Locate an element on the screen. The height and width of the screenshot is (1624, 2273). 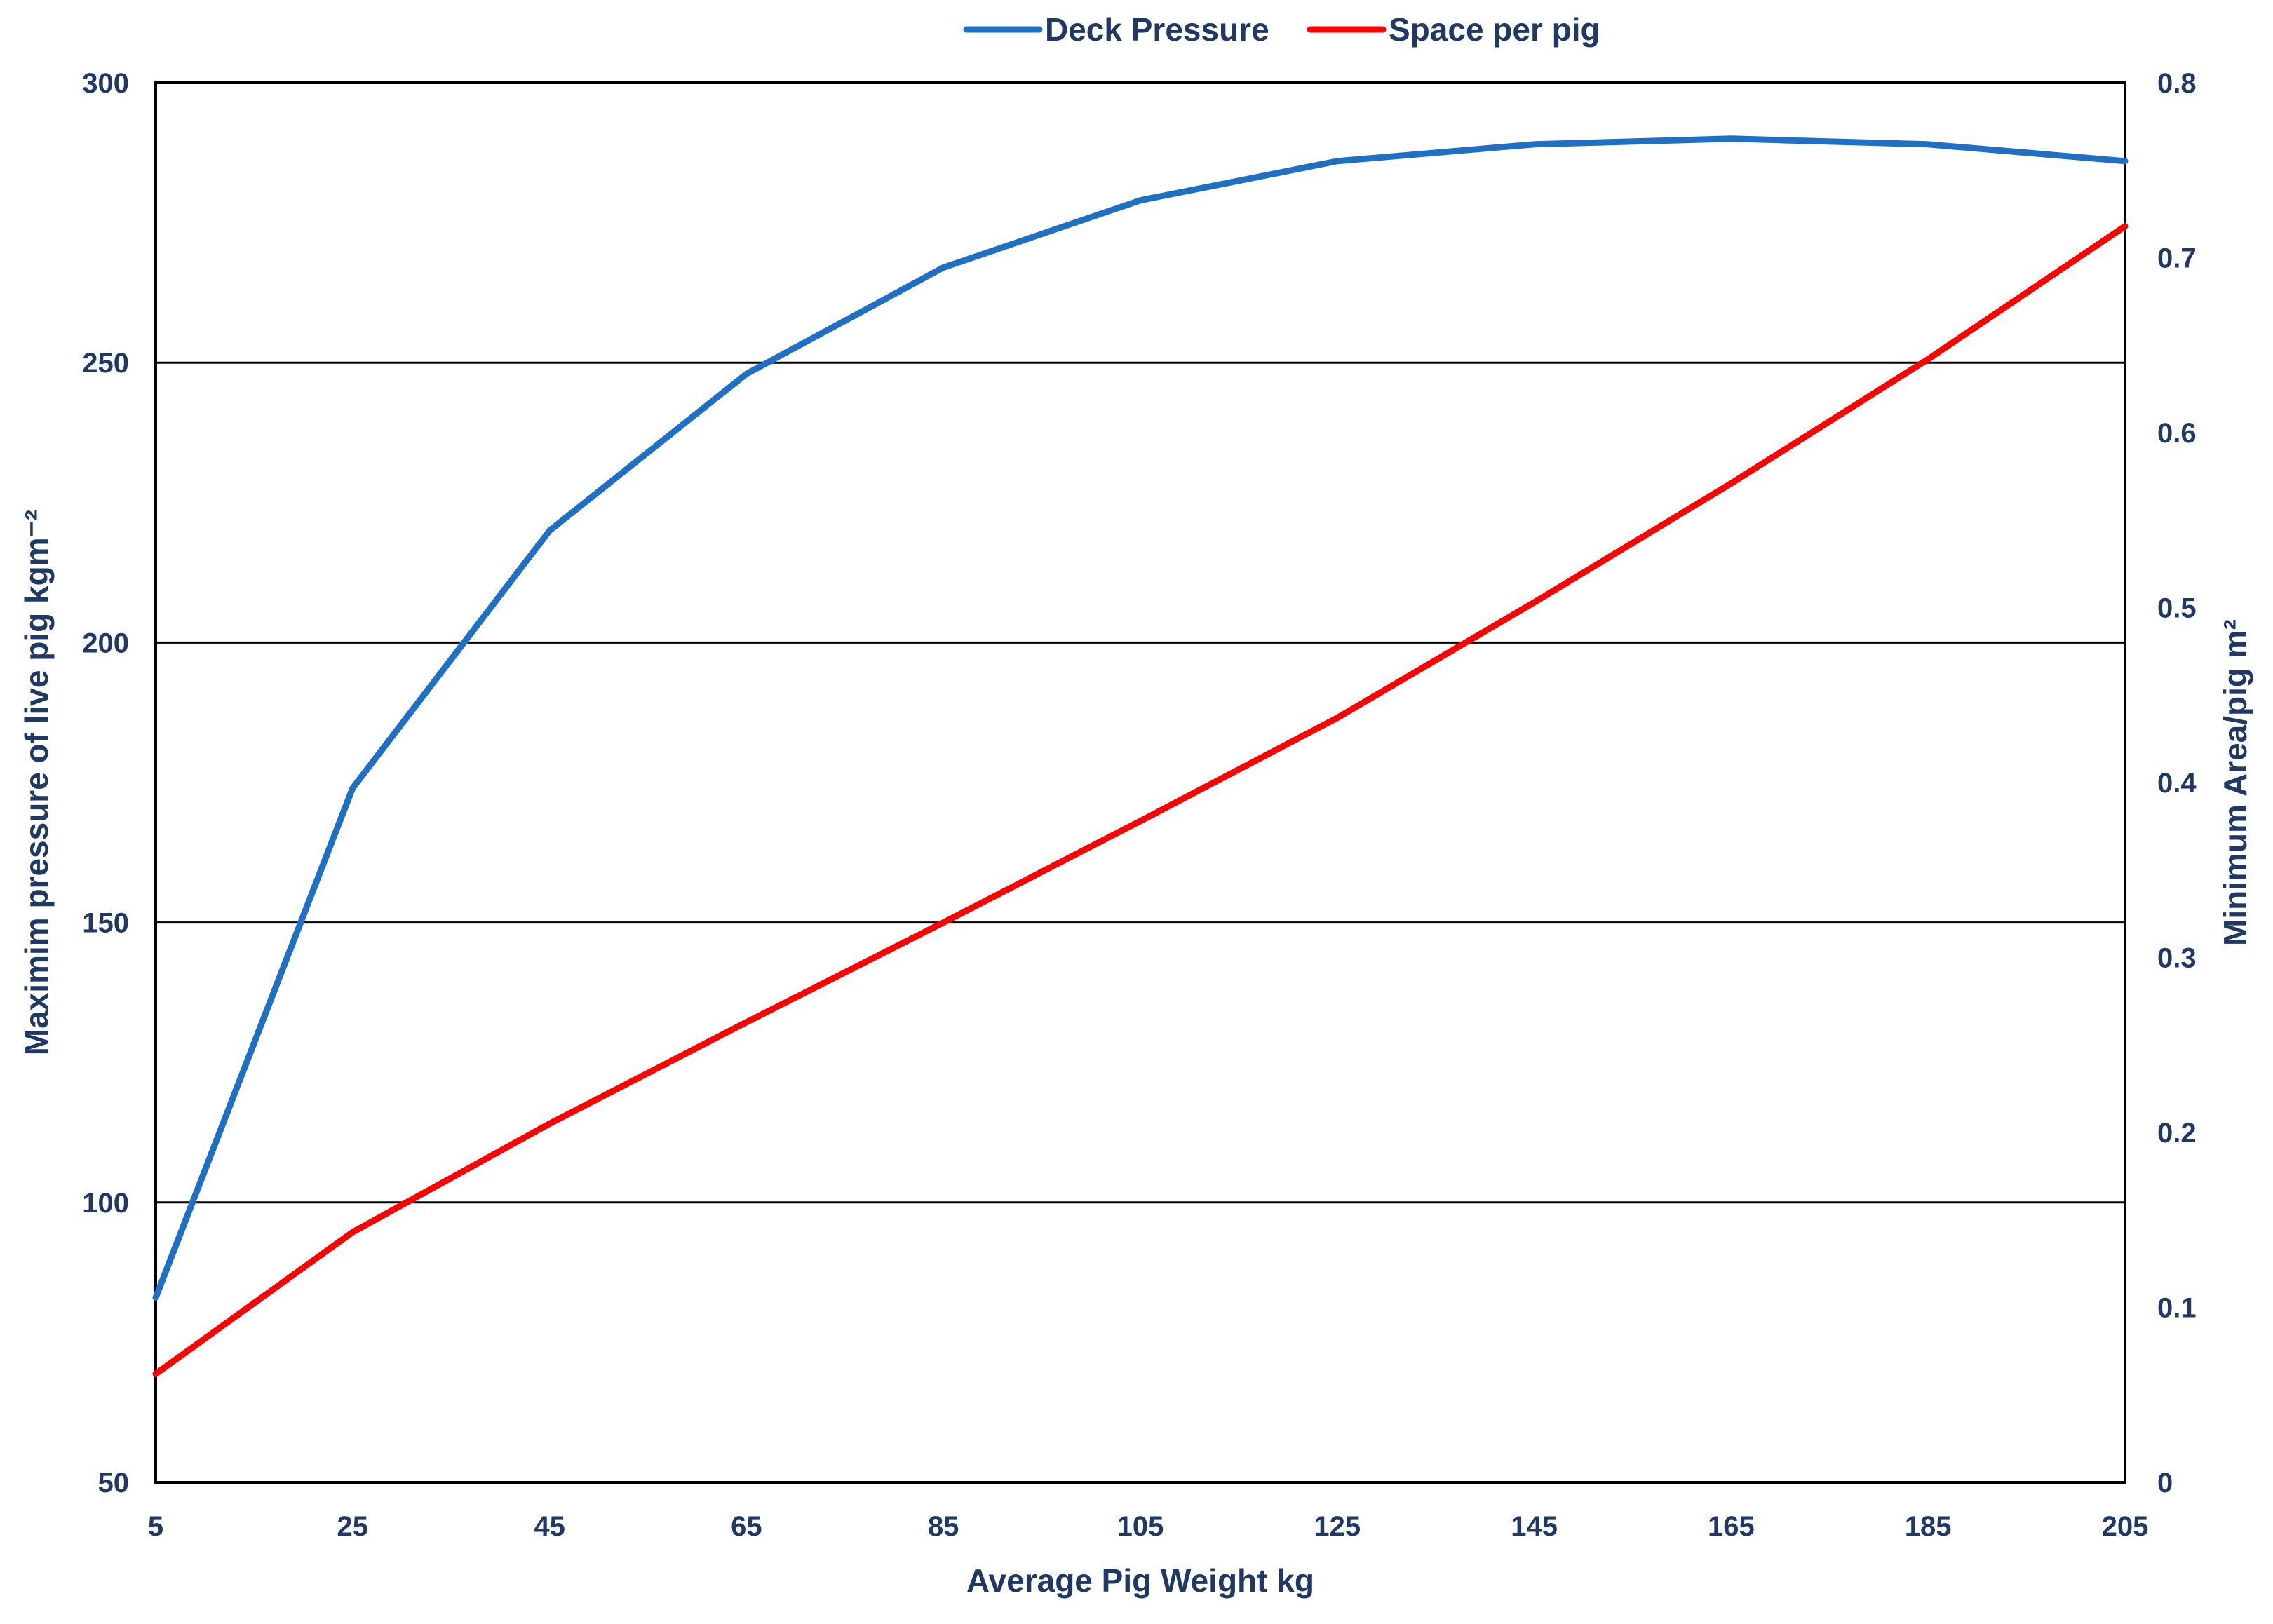
right-y-axis-ticks: 0 0.1 0.2 0.3 0.4 0.5 0.6 0.7 0.8 is located at coordinates (2177, 783).